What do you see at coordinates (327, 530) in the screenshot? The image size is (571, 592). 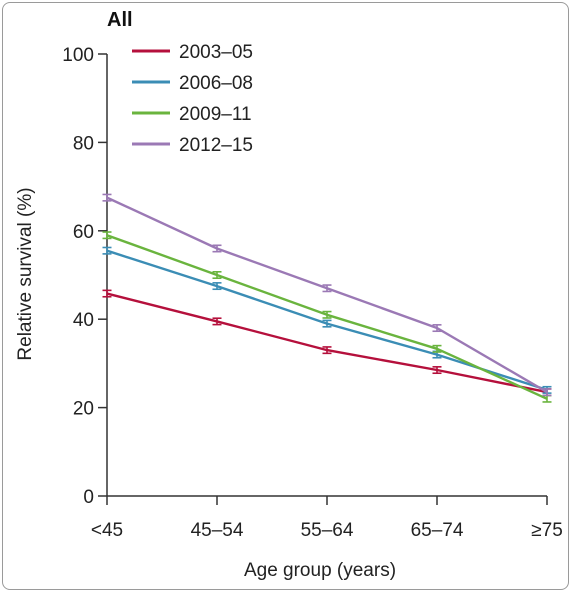 I see `x-tick-label: 55–64` at bounding box center [327, 530].